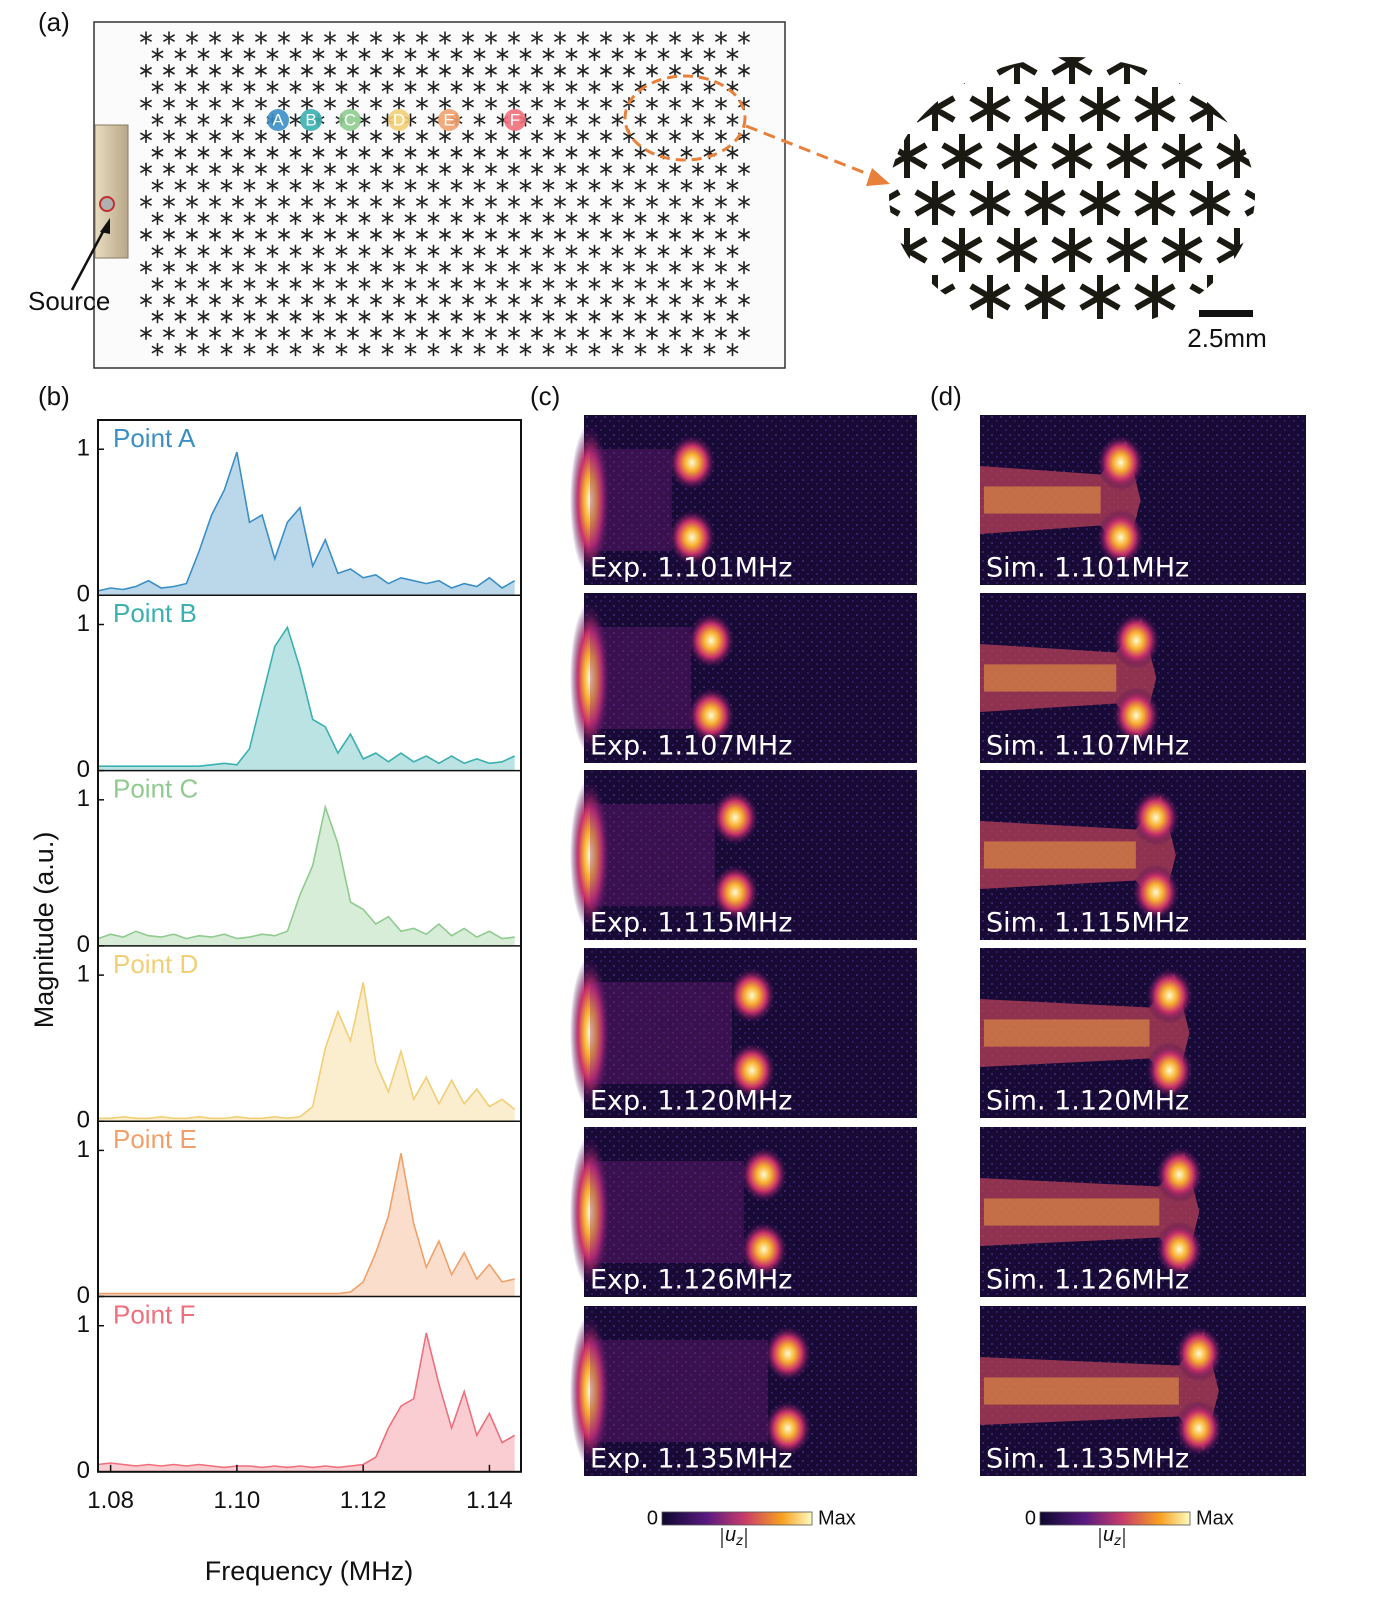 This screenshot has width=1378, height=1624. Describe the element at coordinates (155, 788) in the screenshot. I see `series-label: Point C` at that location.